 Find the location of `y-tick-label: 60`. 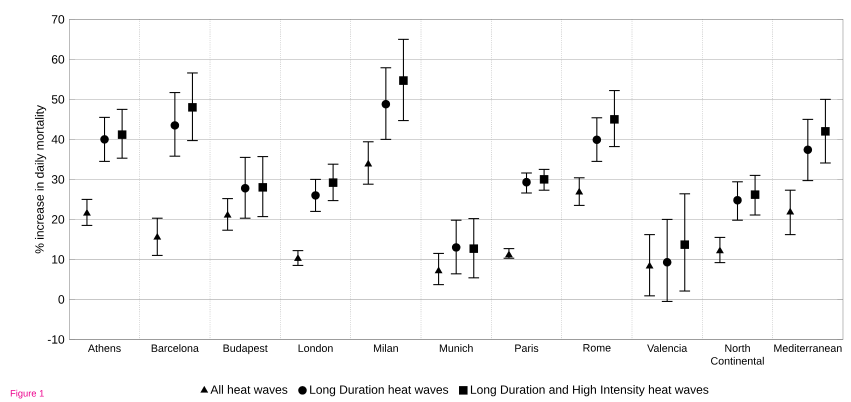

y-tick-label: 60 is located at coordinates (58, 59).